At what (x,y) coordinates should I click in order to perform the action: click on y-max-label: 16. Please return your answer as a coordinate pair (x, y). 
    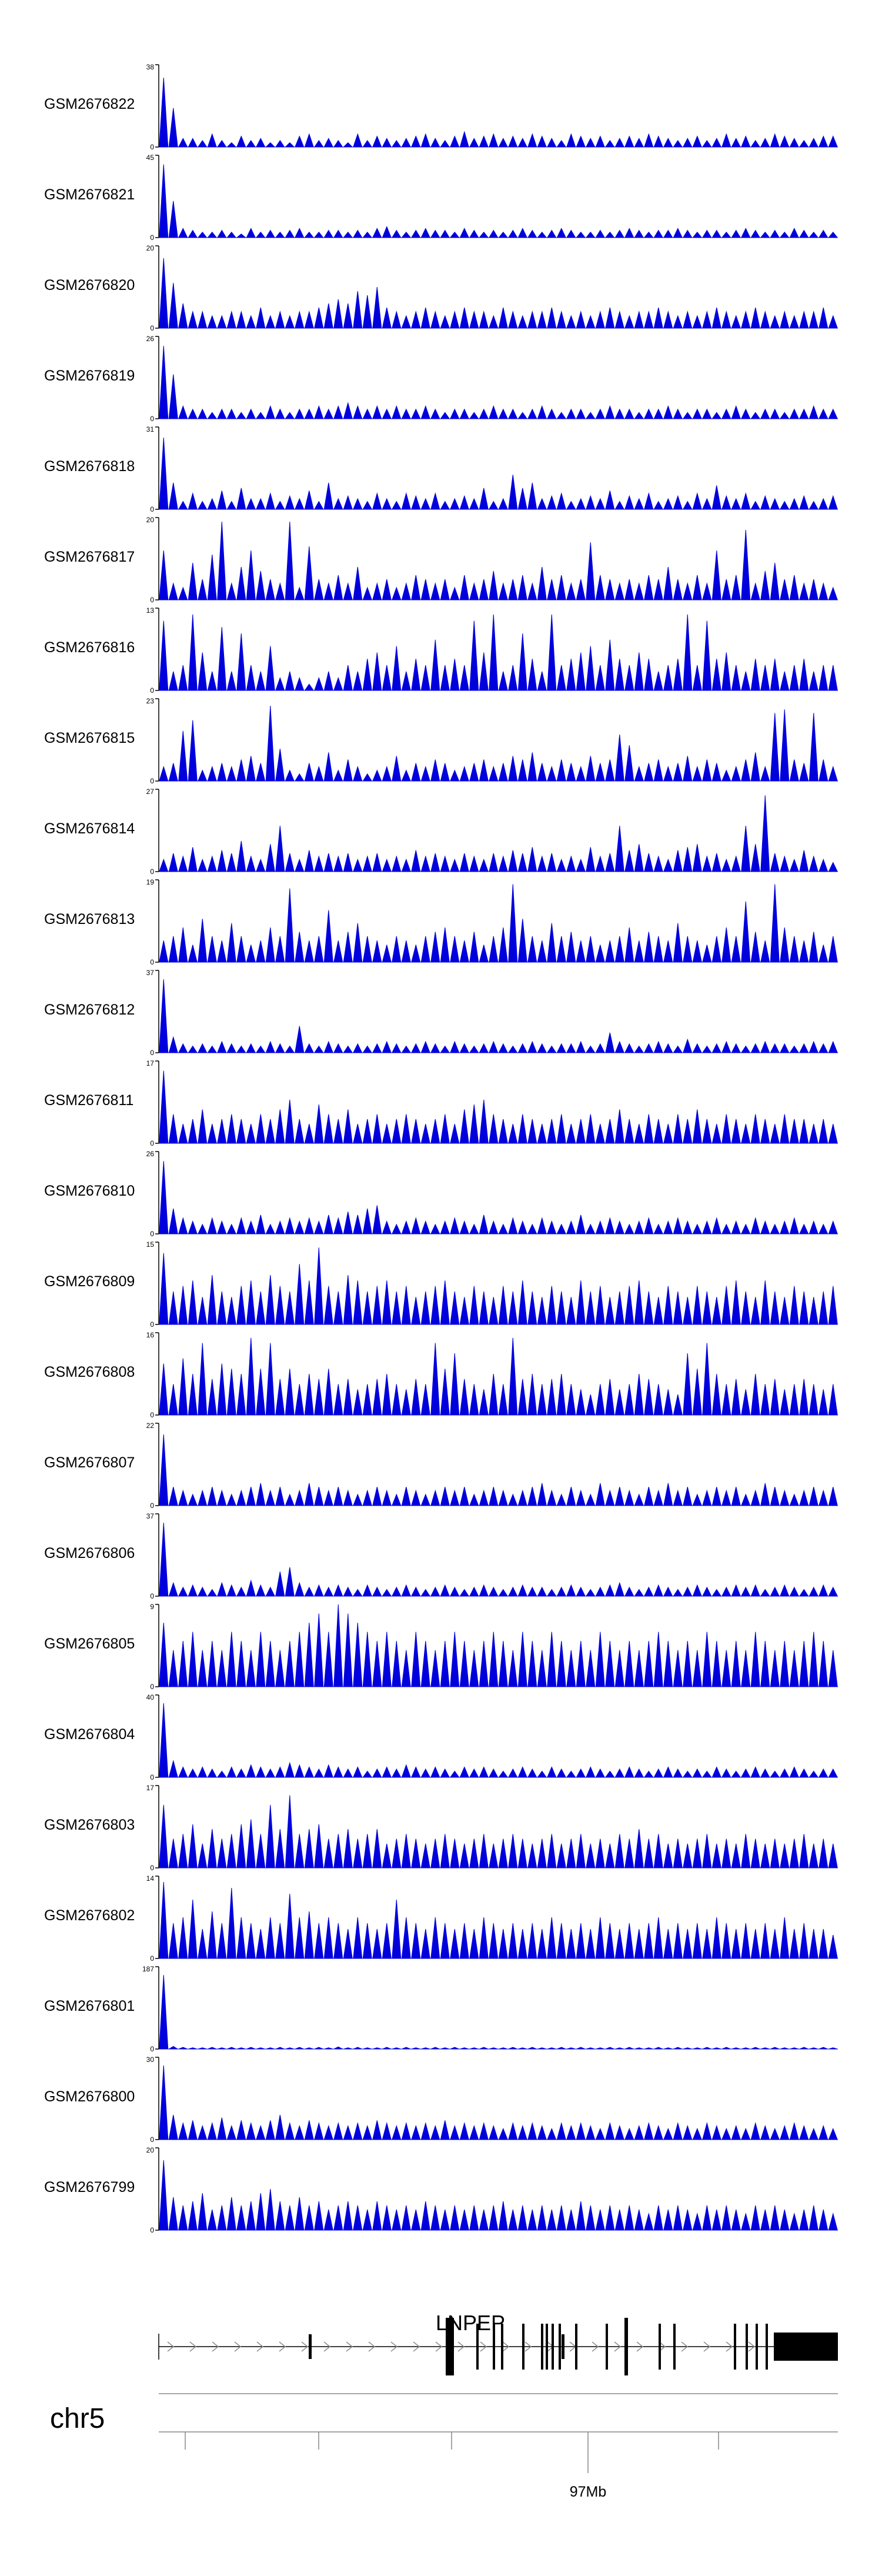
    Looking at the image, I should click on (150, 1335).